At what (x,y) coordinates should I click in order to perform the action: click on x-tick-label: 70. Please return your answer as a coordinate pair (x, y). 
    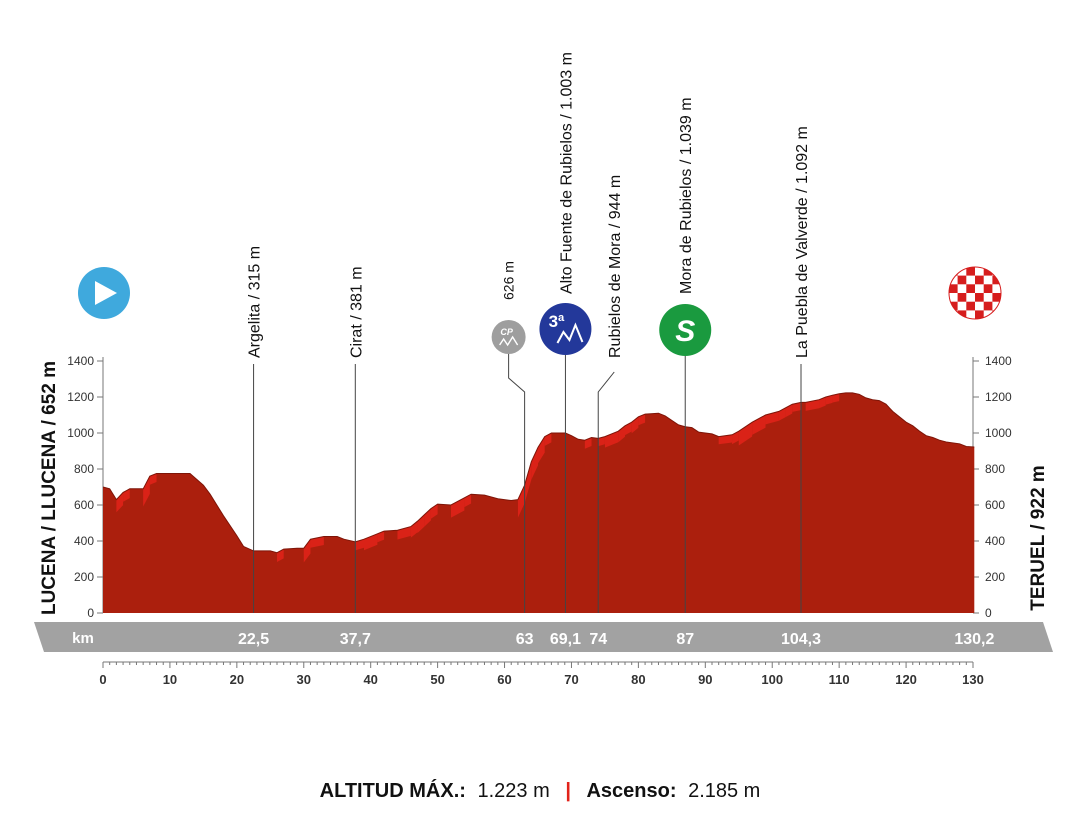
    Looking at the image, I should click on (571, 679).